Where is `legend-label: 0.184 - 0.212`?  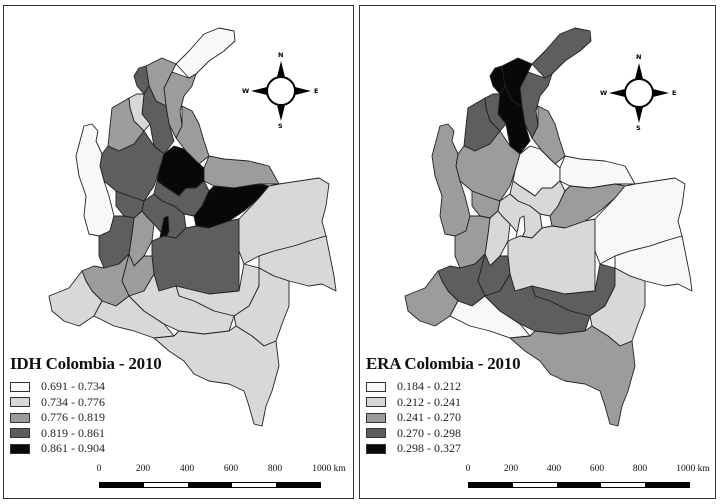 legend-label: 0.184 - 0.212 is located at coordinates (429, 386).